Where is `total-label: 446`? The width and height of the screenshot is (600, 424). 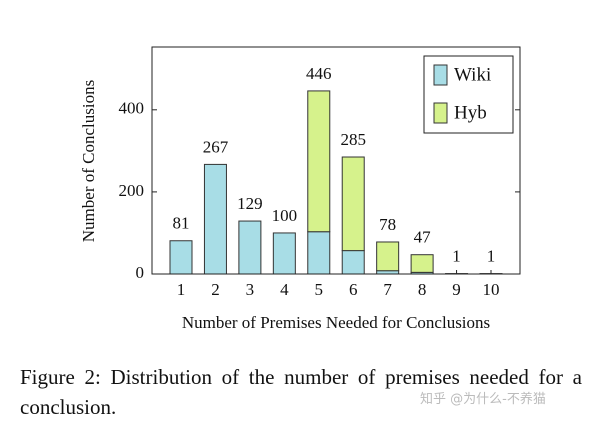 total-label: 446 is located at coordinates (319, 73).